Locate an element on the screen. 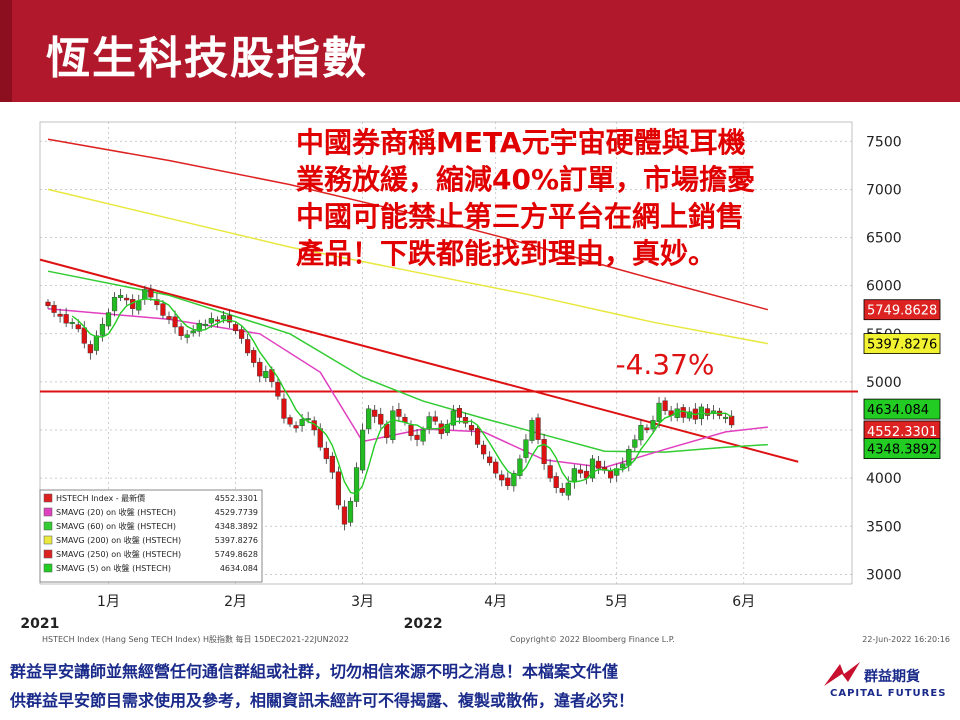 The width and height of the screenshot is (960, 720). commentary-line: 產品！下跌都能找到理由，真妙。 is located at coordinates (506, 253).